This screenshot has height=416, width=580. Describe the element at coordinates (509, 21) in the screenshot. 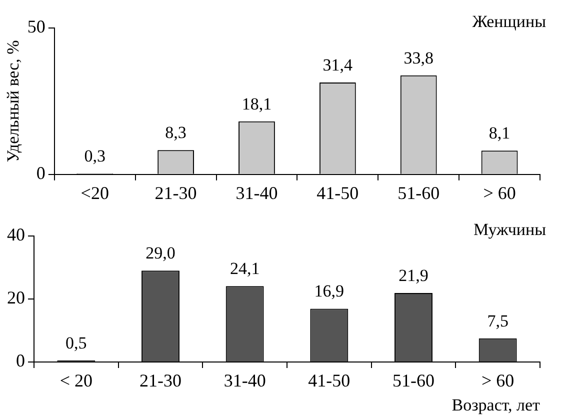

I see `chart-title: Женщины` at that location.